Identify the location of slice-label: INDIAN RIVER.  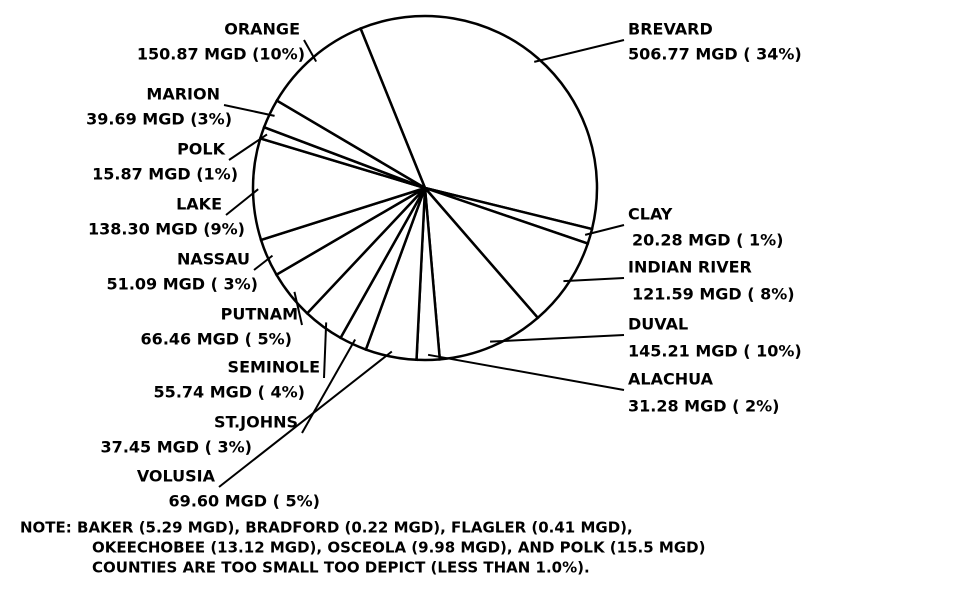
(690, 267).